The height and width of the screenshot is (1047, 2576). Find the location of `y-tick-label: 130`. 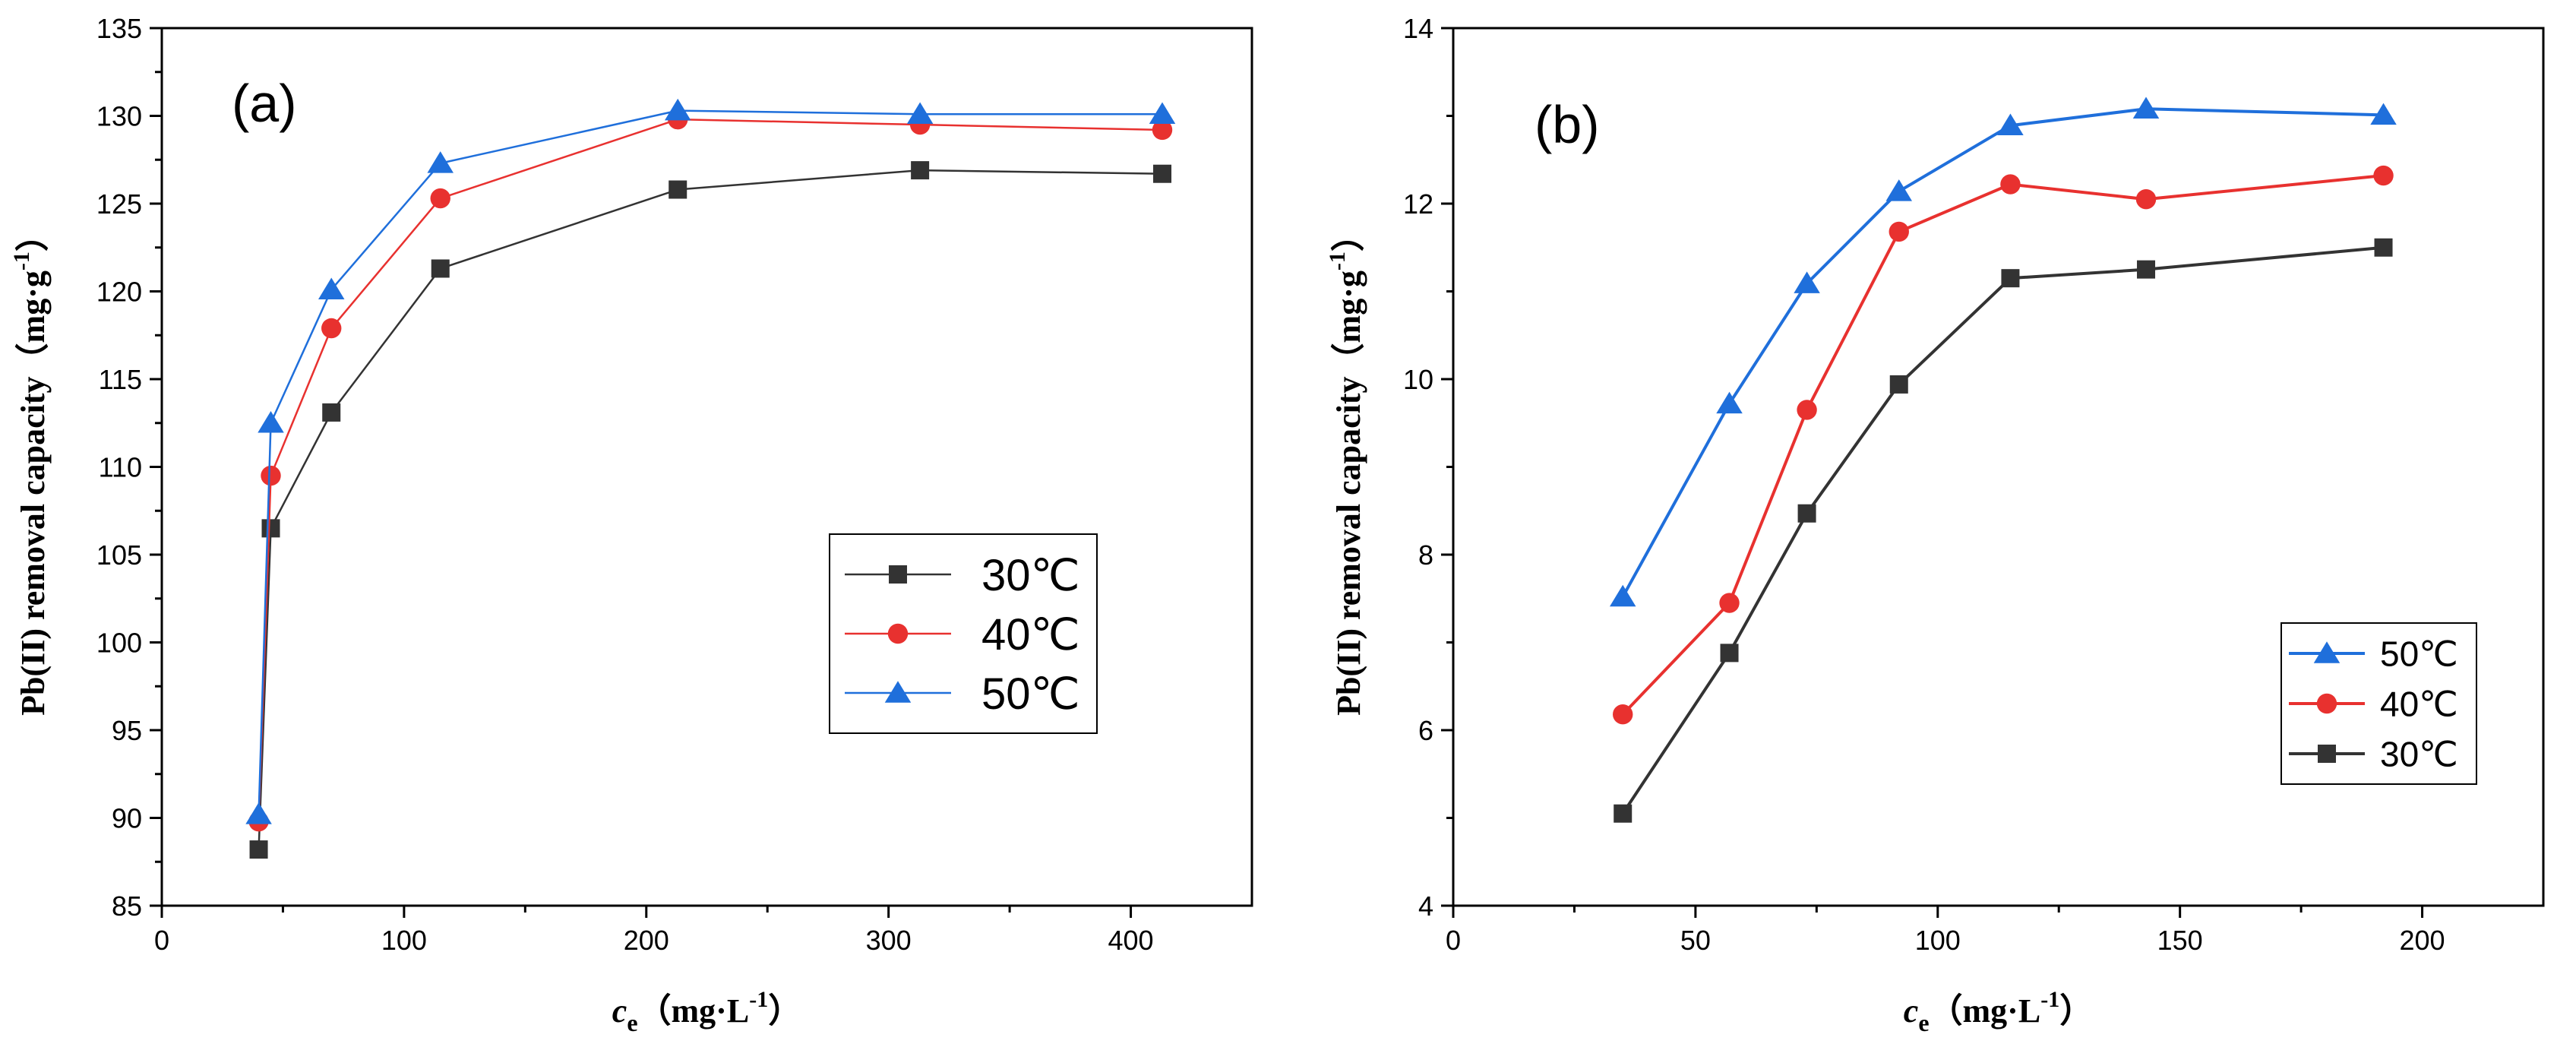

y-tick-label: 130 is located at coordinates (119, 117).